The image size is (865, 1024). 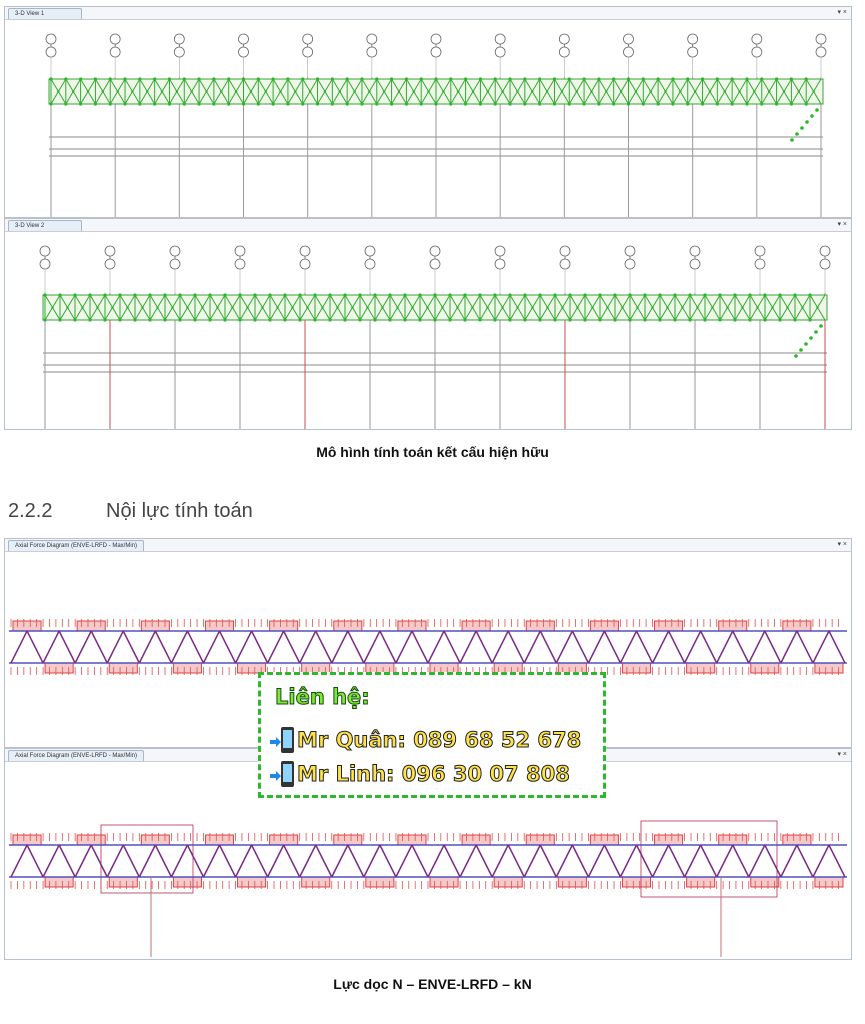 I want to click on contact-phone-1: Mr Quân: 089 68 52 678, so click(x=439, y=740).